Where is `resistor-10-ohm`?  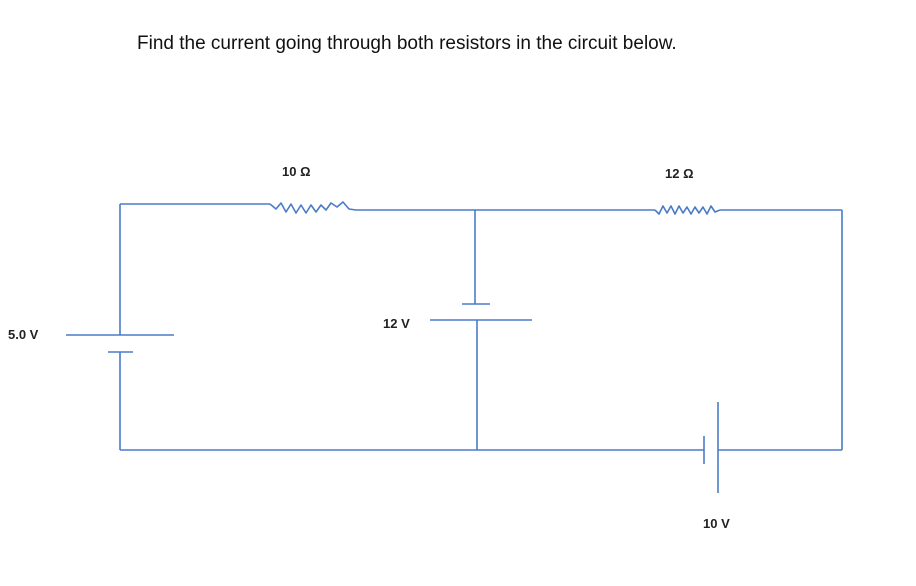 resistor-10-ohm is located at coordinates (316, 207).